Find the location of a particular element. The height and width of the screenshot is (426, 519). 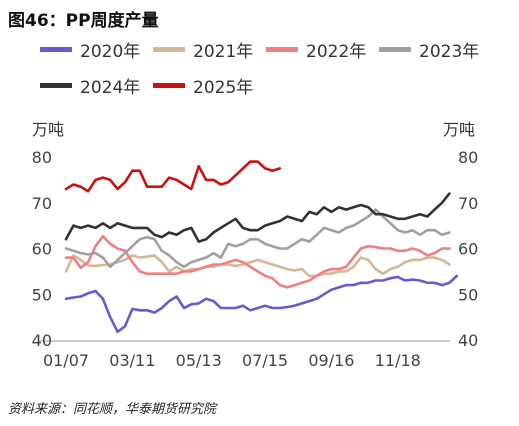

y-tick-label-left: 70 is located at coordinates (42, 203).